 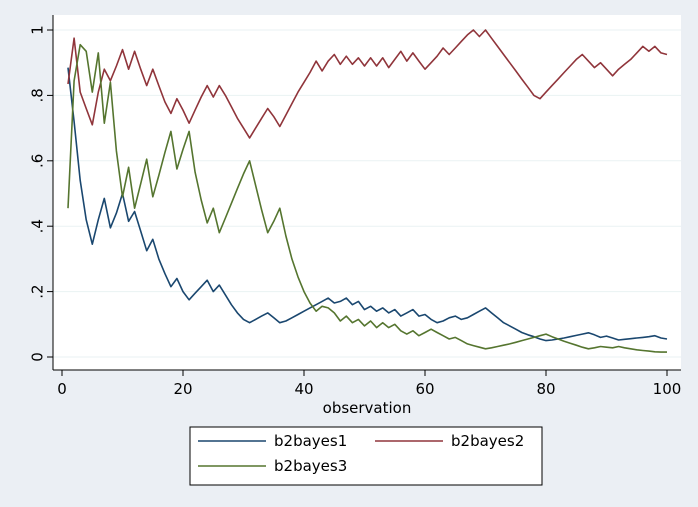 I want to click on y-tick-label: .4, so click(x=37, y=226).